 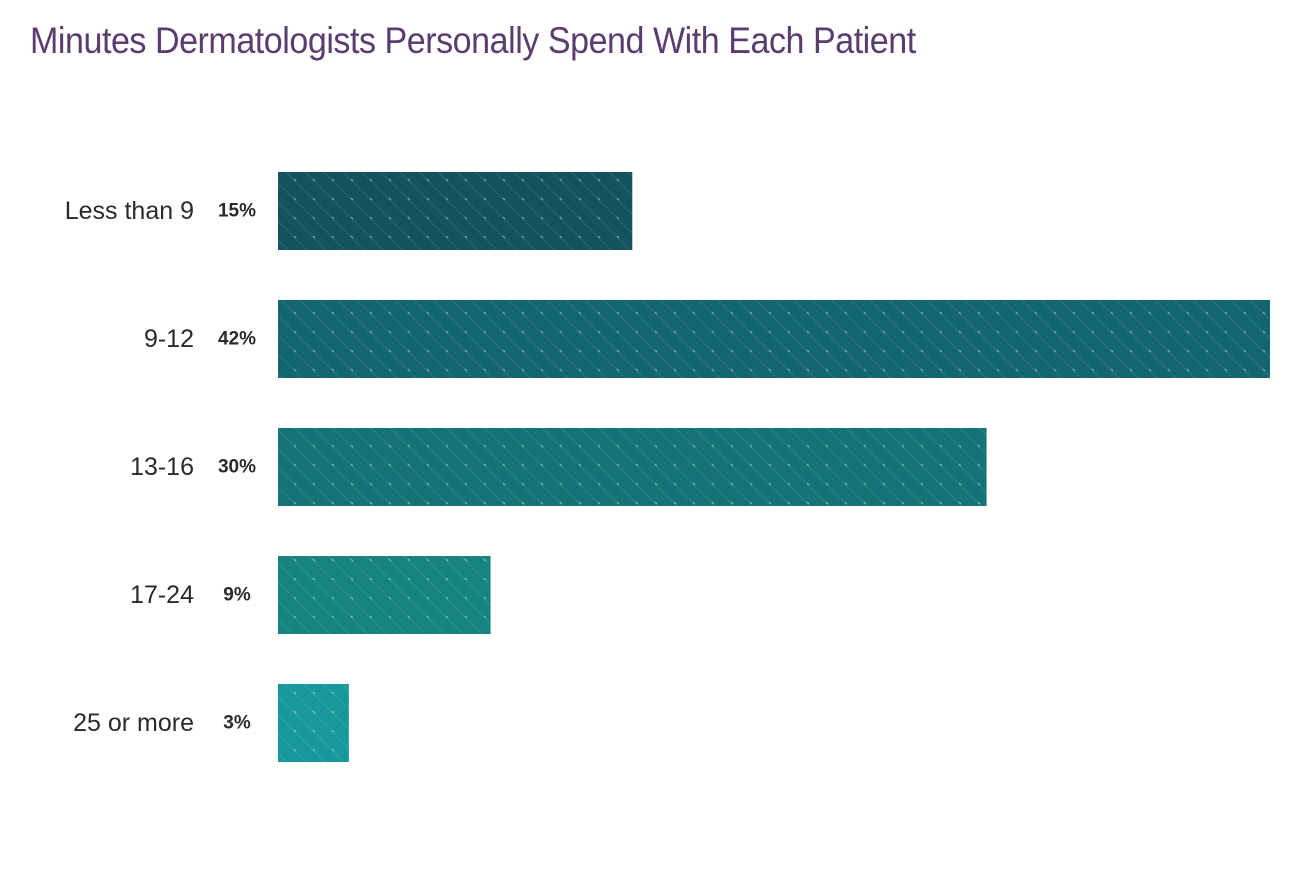 What do you see at coordinates (211, 723) in the screenshot?
I see `bar-group-25-or-more: 25 or more 3%` at bounding box center [211, 723].